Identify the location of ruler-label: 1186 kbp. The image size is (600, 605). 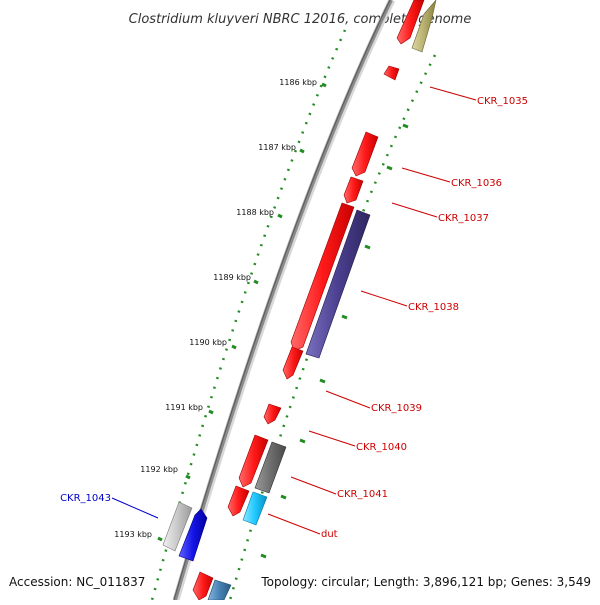
(298, 82).